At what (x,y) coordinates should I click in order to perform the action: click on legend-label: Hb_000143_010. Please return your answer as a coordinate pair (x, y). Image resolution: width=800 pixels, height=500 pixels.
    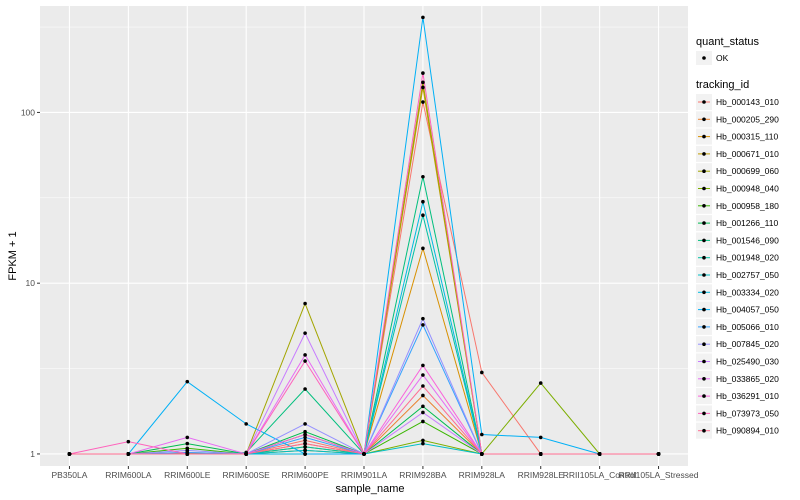
    Looking at the image, I should click on (747, 102).